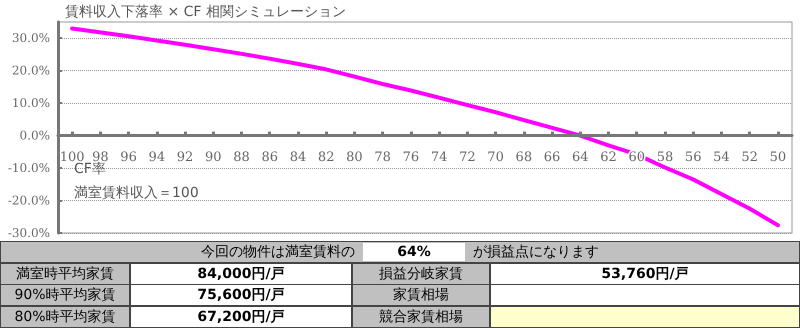 The image size is (800, 328). Describe the element at coordinates (269, 157) in the screenshot. I see `x-tick-label: 86` at that location.